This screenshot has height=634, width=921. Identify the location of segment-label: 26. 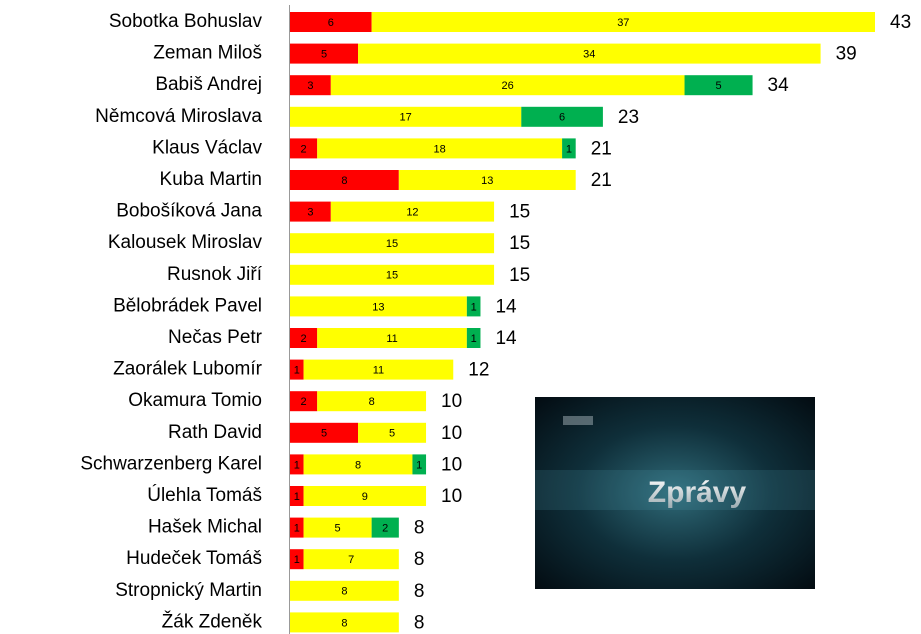
(508, 86).